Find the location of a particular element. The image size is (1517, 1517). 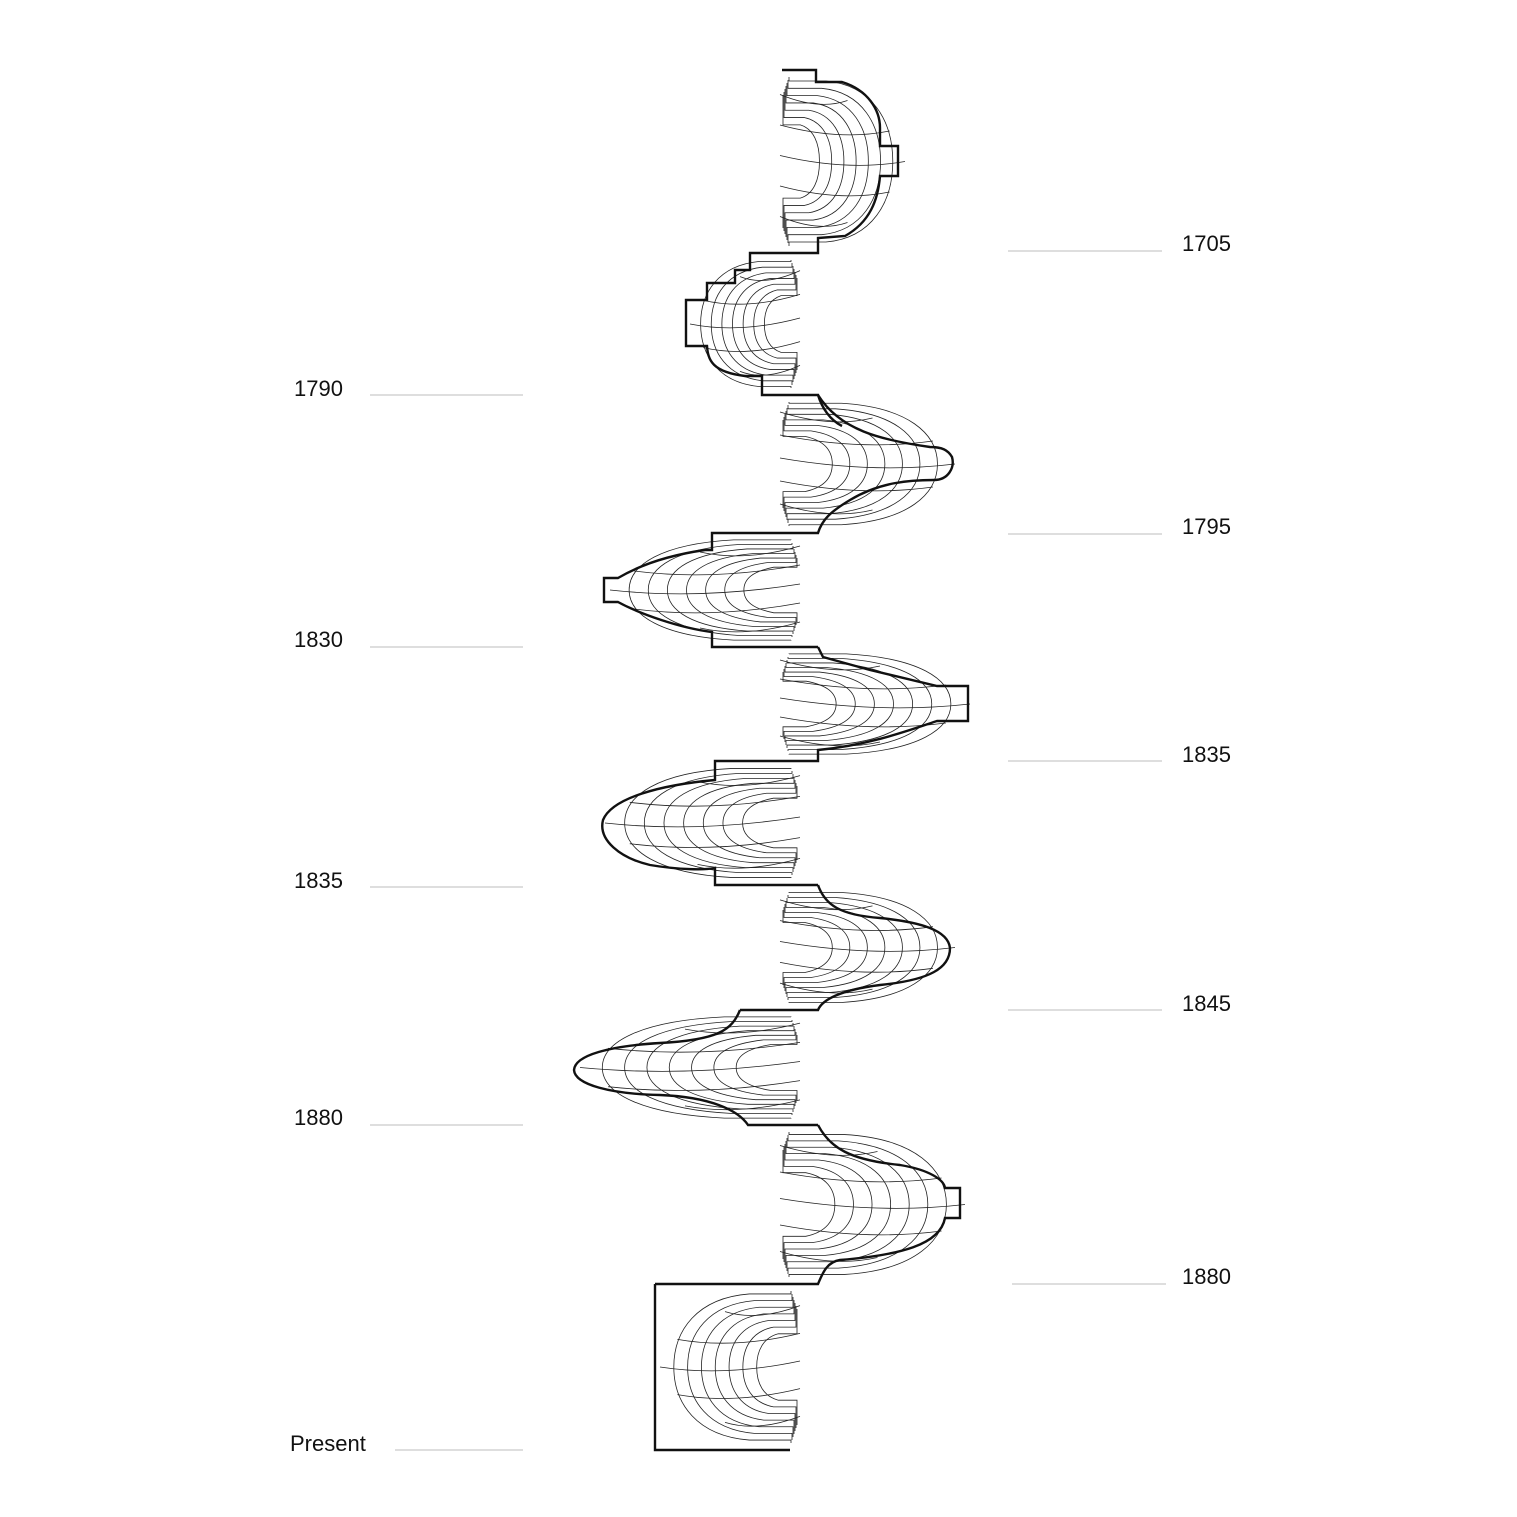

left-leader-lines is located at coordinates (446, 922).